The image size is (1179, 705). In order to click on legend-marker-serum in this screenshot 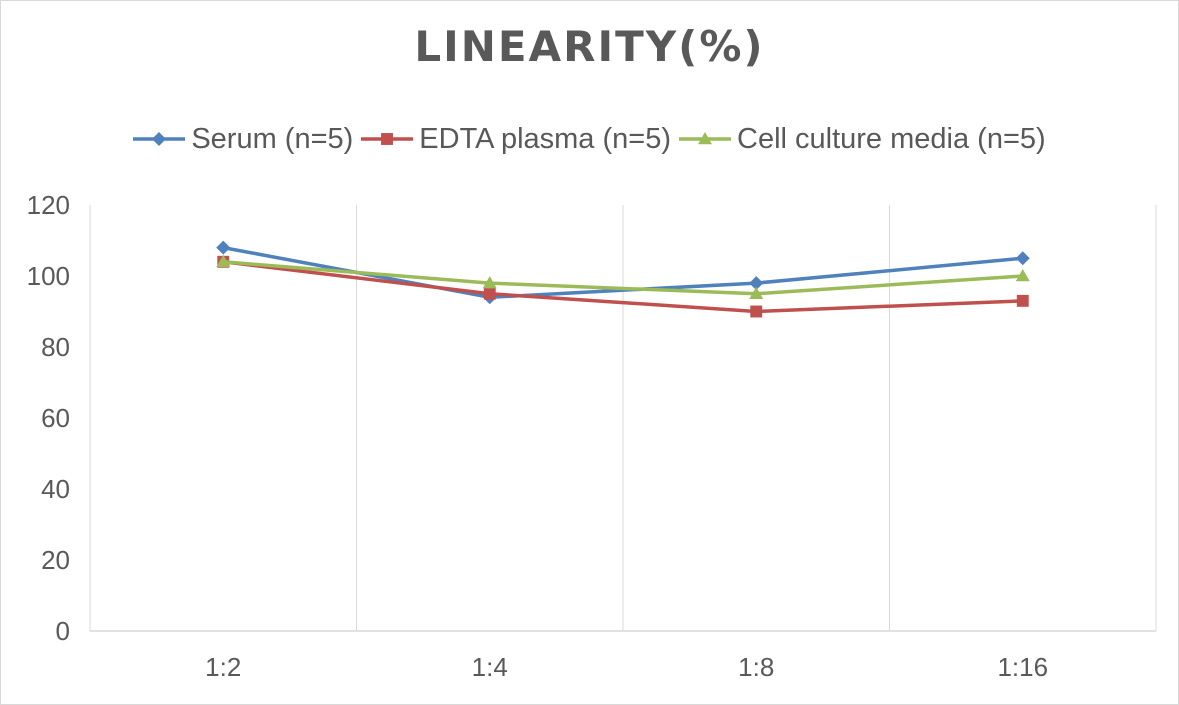, I will do `click(159, 139)`.